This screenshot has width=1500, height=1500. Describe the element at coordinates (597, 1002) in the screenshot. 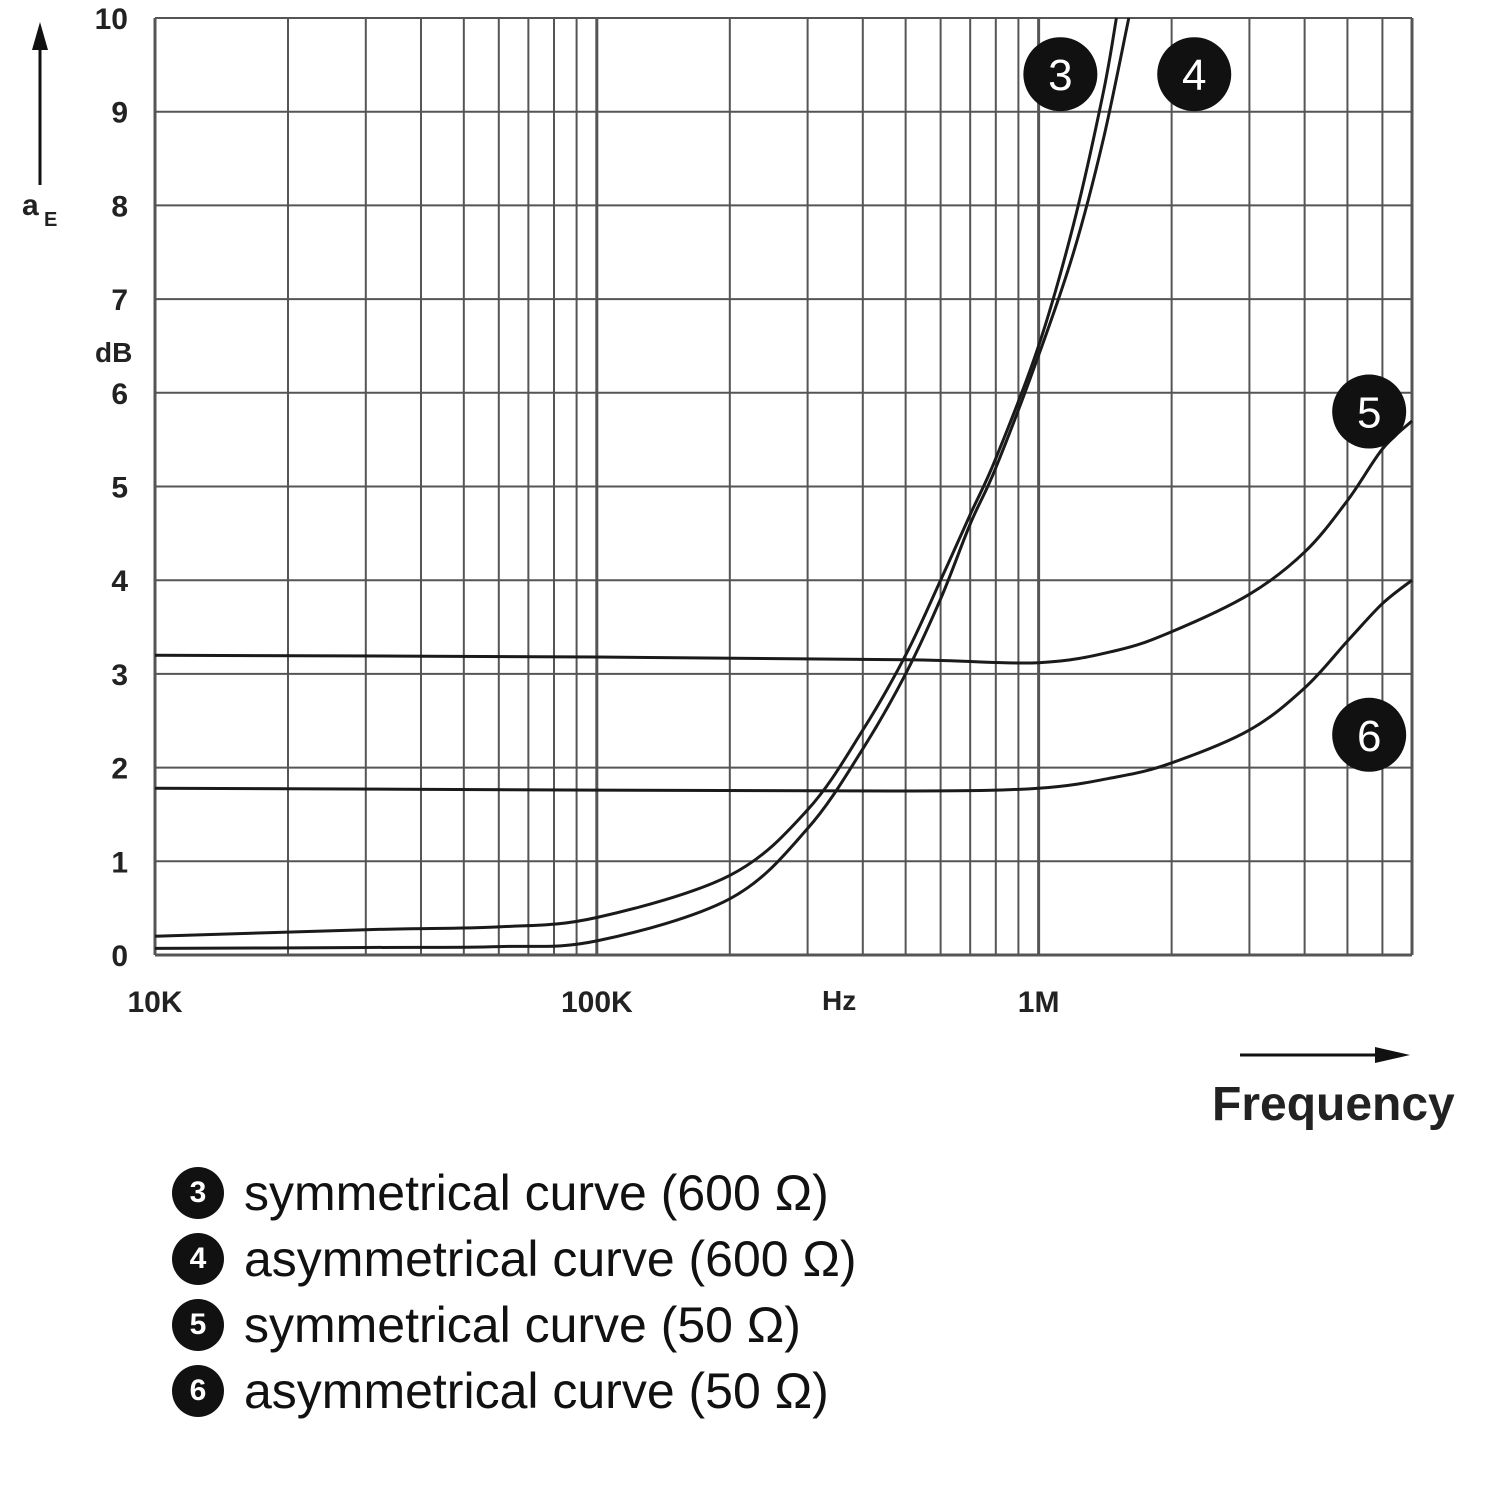

I see `x-tick-label: 100K` at that location.